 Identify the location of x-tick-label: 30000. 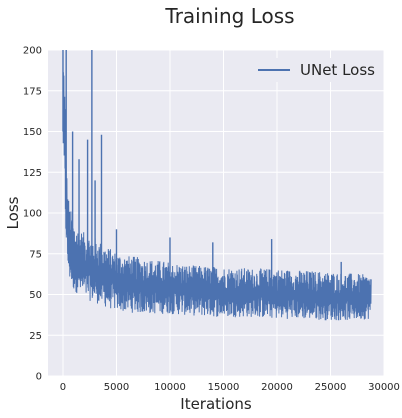
(384, 387).